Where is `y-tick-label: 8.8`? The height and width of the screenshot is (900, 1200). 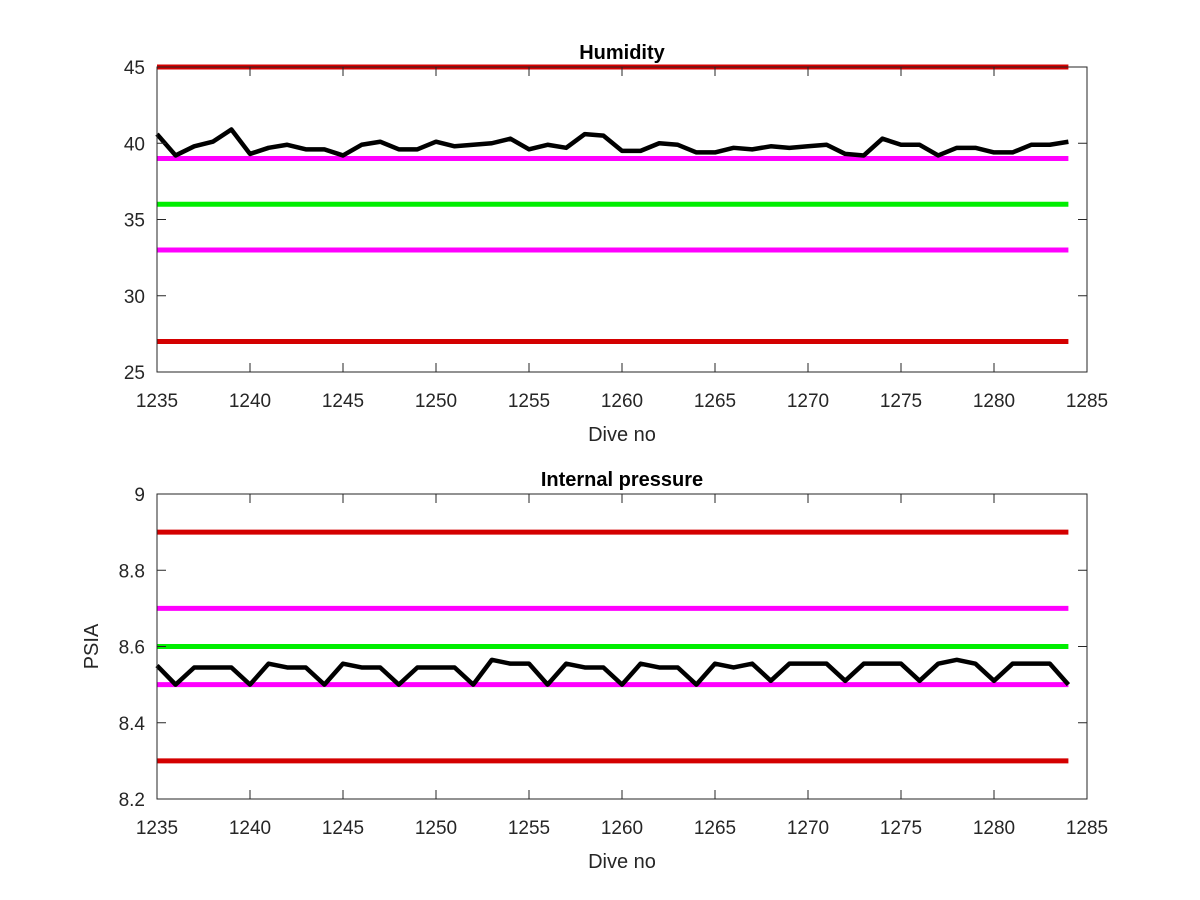
y-tick-label: 8.8 is located at coordinates (132, 571).